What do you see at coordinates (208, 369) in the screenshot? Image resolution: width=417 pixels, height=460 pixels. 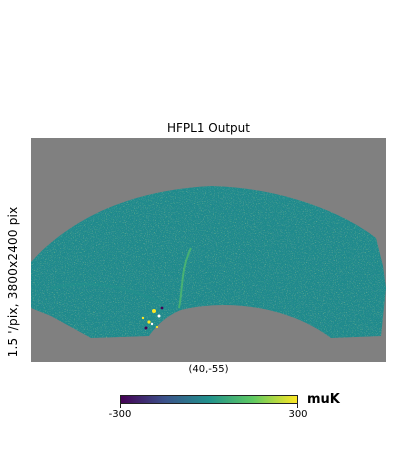 I see `center-coordinate-label: (40,-55)` at bounding box center [208, 369].